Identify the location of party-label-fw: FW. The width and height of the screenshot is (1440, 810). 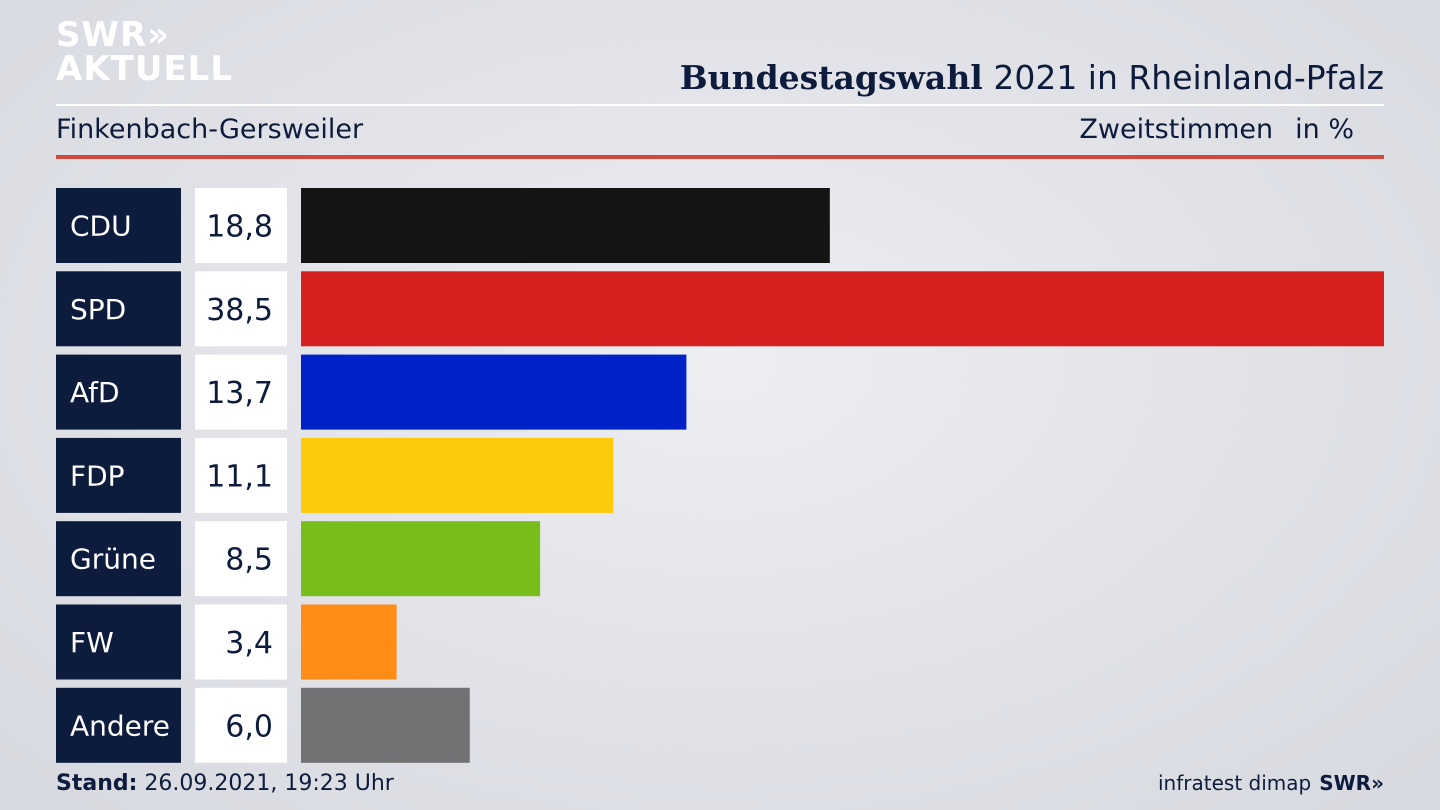
(92, 642).